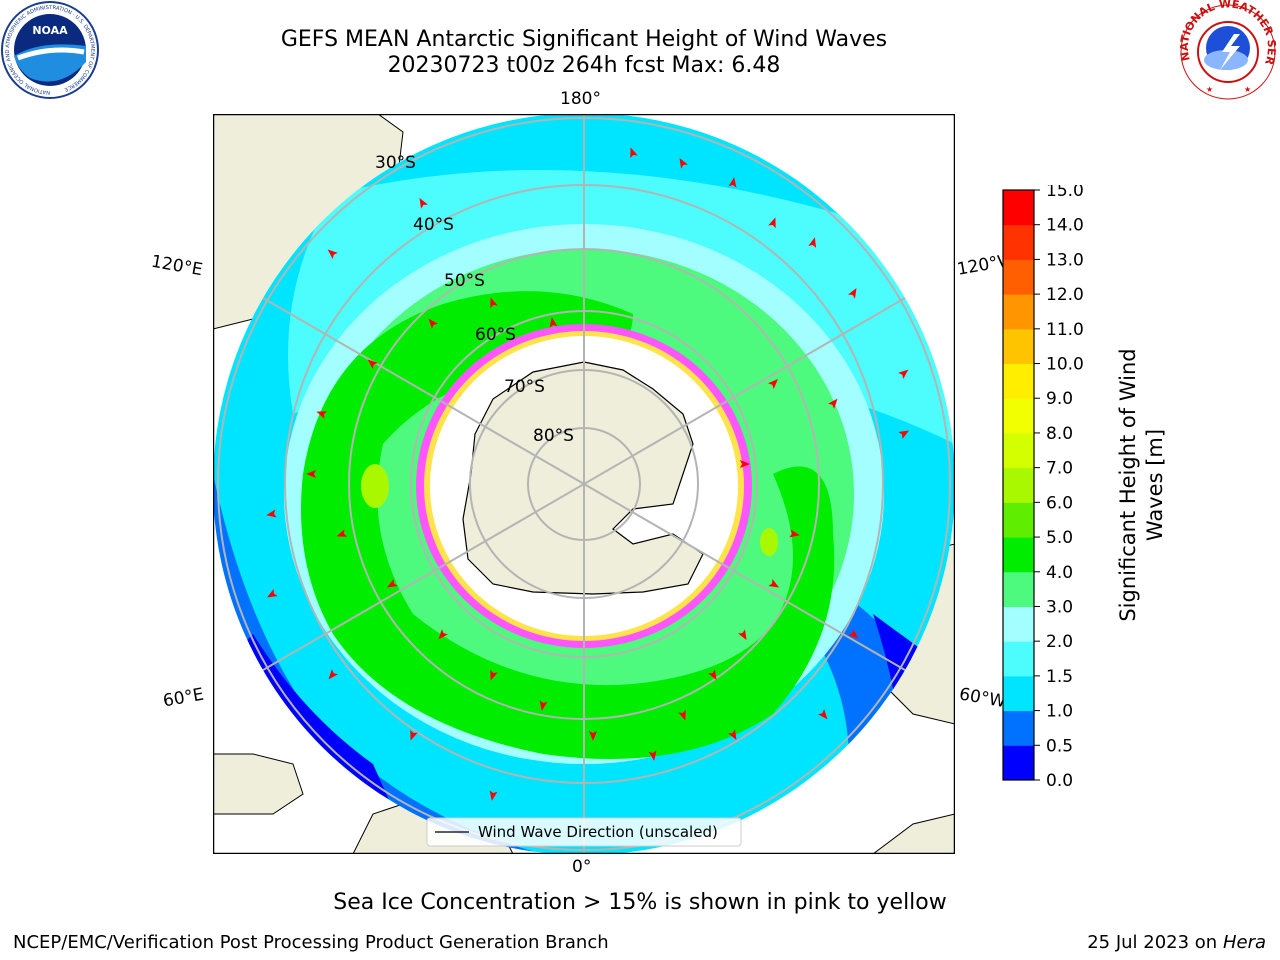 The width and height of the screenshot is (1280, 960). Describe the element at coordinates (1059, 712) in the screenshot. I see `colorbar-tick-label: 1.0` at that location.